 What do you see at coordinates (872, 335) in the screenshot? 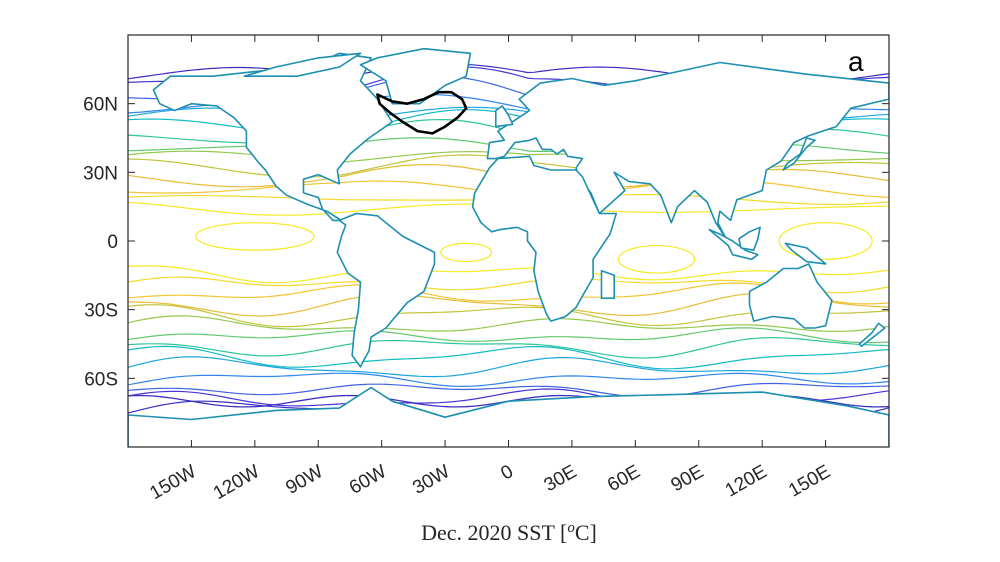
I see `new-zealand-landmass` at bounding box center [872, 335].